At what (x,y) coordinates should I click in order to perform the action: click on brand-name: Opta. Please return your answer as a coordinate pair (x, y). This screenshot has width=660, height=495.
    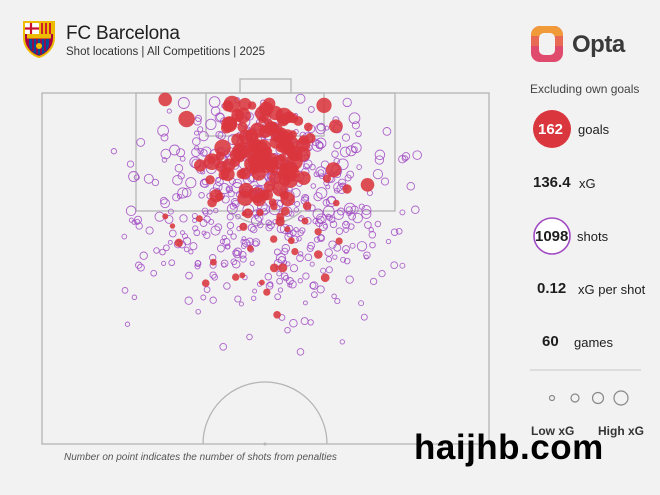
    Looking at the image, I should click on (598, 44).